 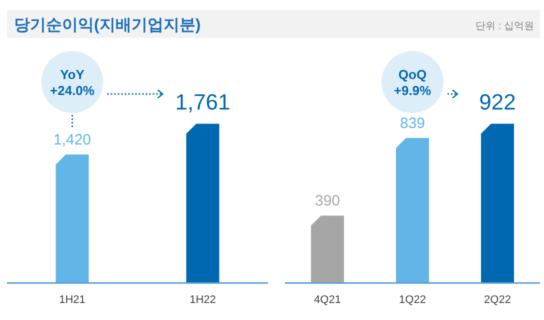 I want to click on x-tick-label: 1H22, so click(x=203, y=300).